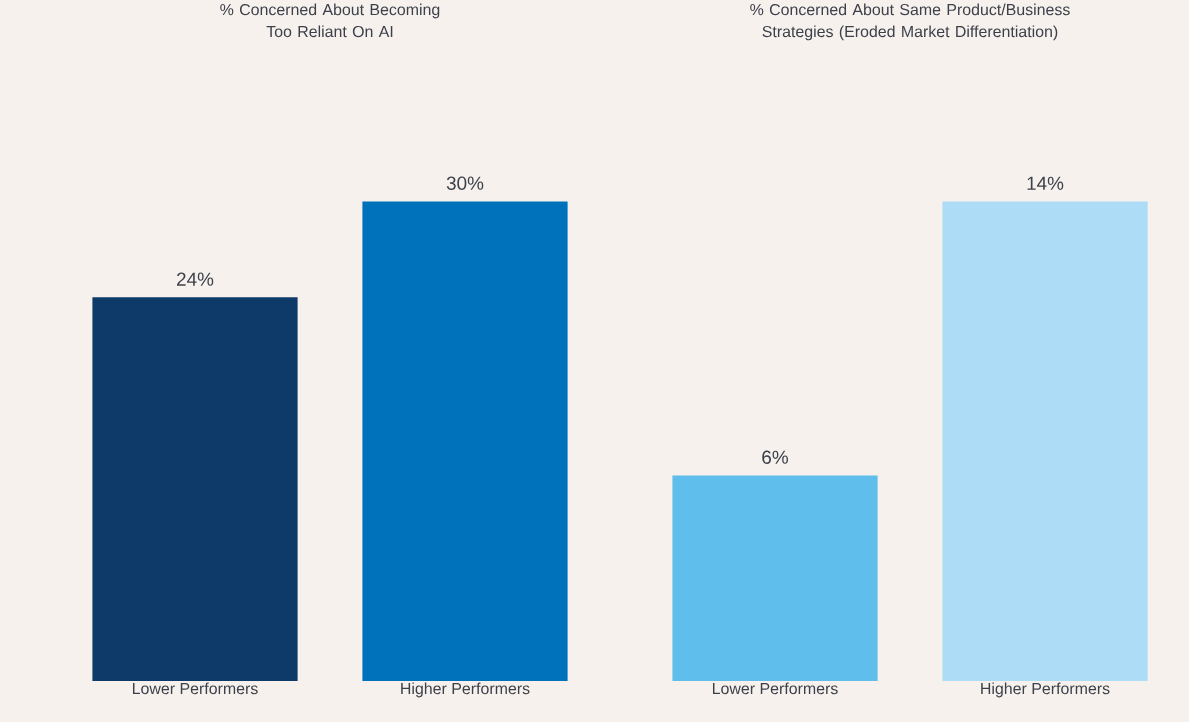 Image resolution: width=1189 pixels, height=722 pixels. Describe the element at coordinates (1045, 183) in the screenshot. I see `data-label: 14%` at that location.